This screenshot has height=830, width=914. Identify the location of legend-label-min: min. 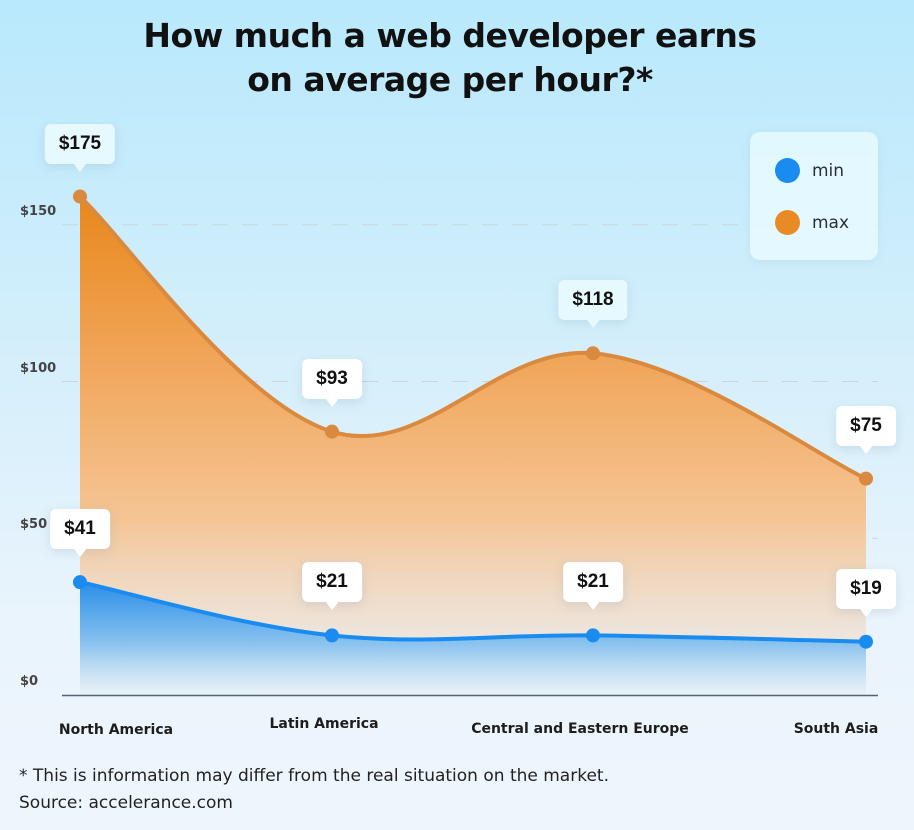
(828, 170).